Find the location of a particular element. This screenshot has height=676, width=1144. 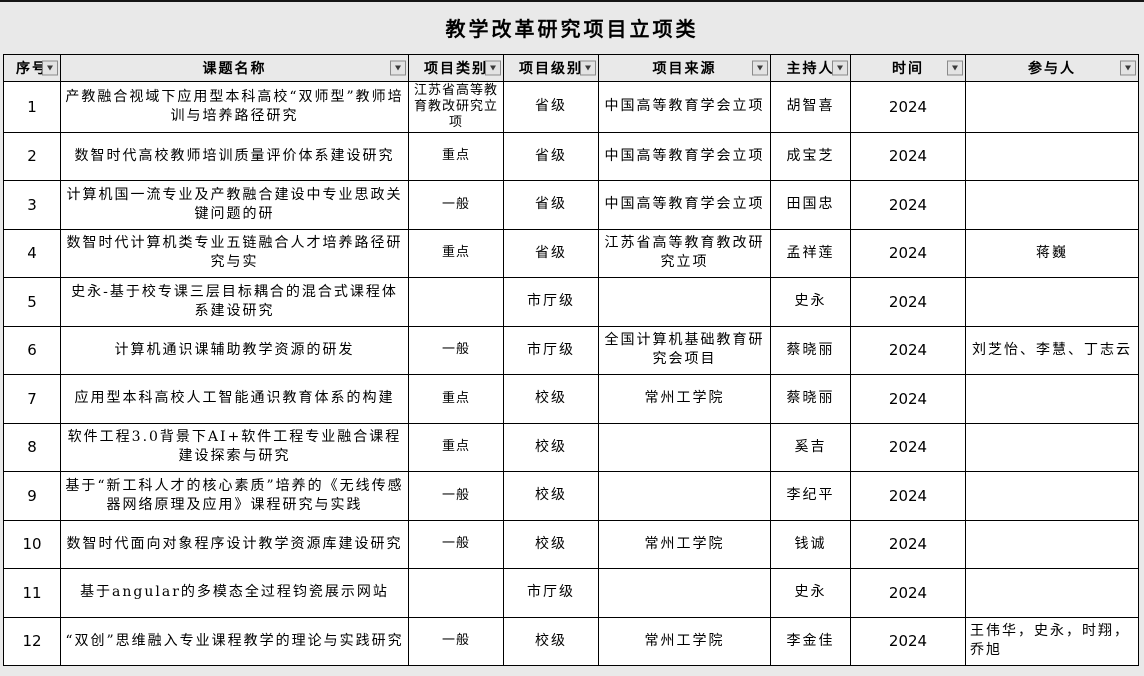

cell-participants: 王伟华，史永，时翔，乔旭 is located at coordinates (1052, 641).